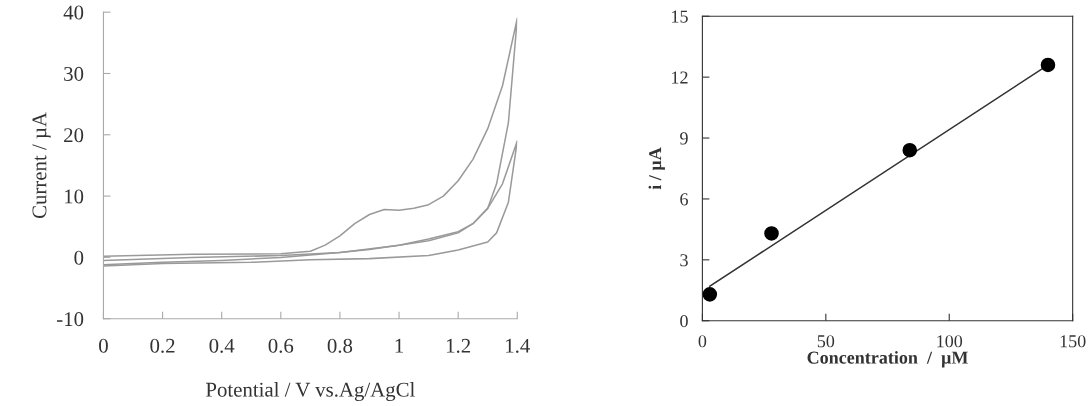 The image size is (1089, 406). Describe the element at coordinates (41, 165) in the screenshot. I see `y-axis-title: Current / µA` at that location.